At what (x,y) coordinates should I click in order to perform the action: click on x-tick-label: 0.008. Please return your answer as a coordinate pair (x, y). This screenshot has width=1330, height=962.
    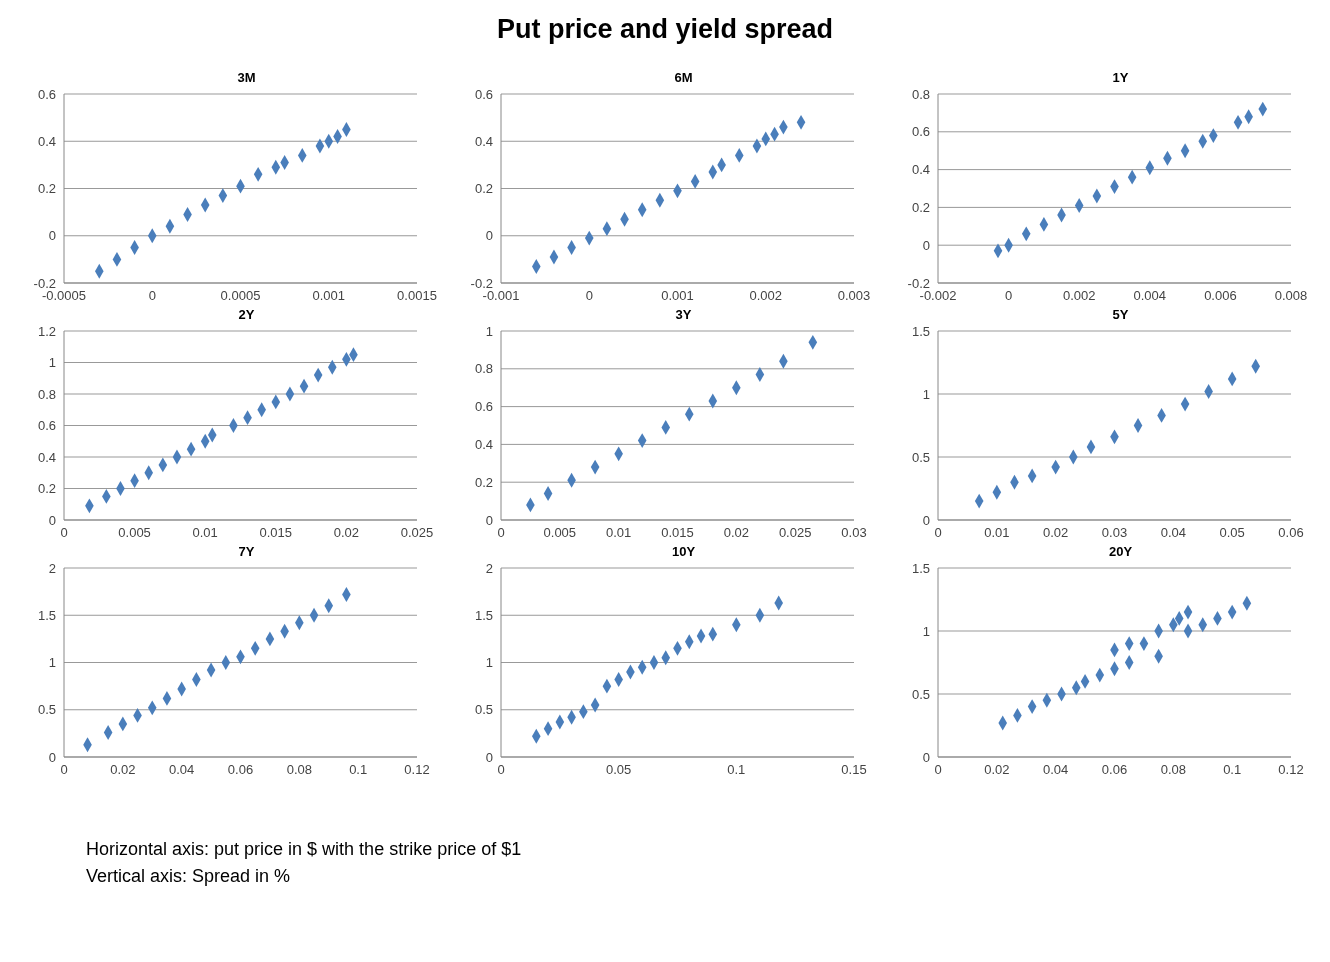
    Looking at the image, I should click on (1291, 296).